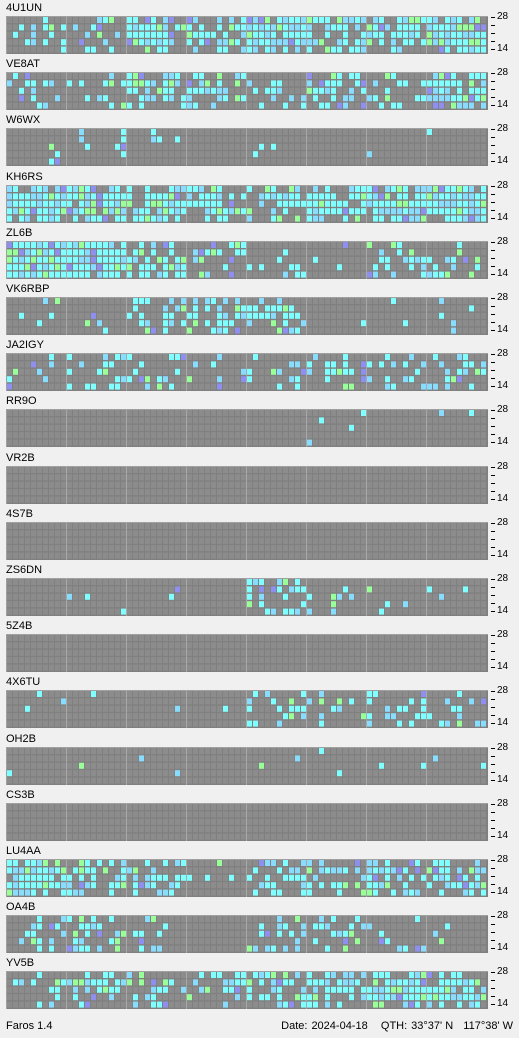 The image size is (519, 1038). I want to click on beacon-panel: ZS6DN 28 14, so click(259, 591).